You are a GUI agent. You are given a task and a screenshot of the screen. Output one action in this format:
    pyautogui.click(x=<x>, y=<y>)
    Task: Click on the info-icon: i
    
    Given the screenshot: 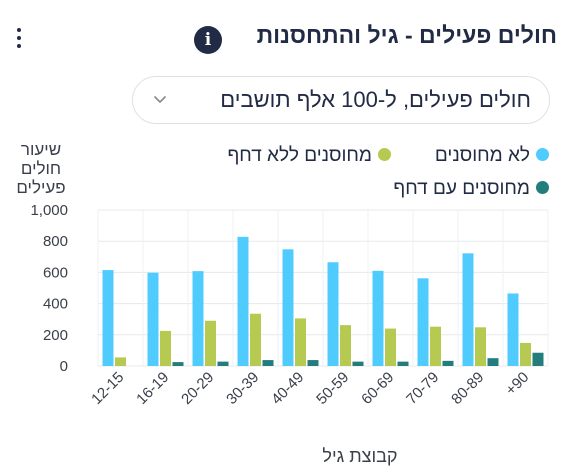 What is the action you would take?
    pyautogui.click(x=208, y=40)
    